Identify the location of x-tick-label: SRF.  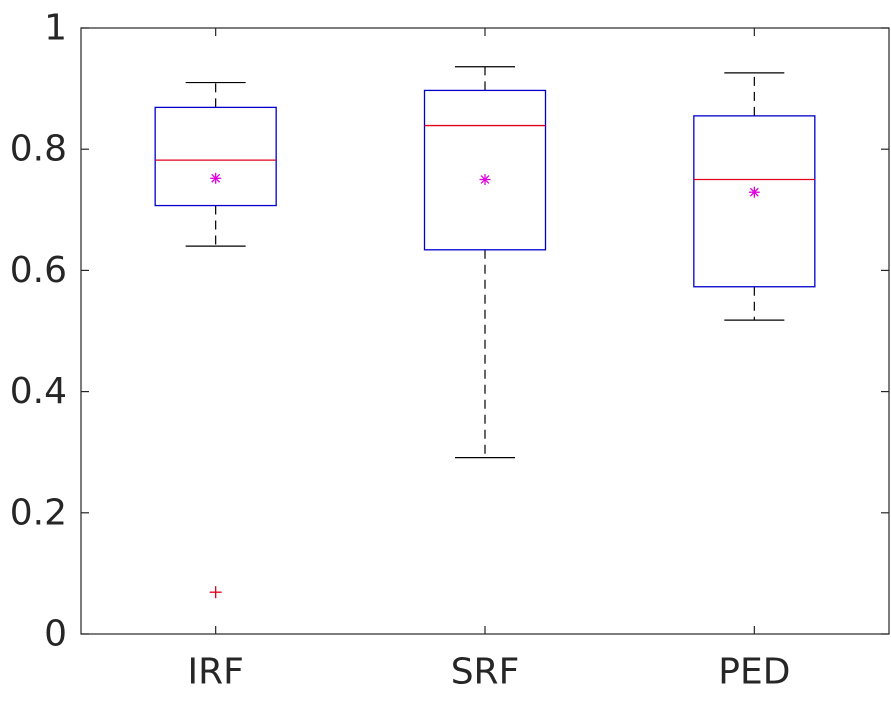
(485, 672).